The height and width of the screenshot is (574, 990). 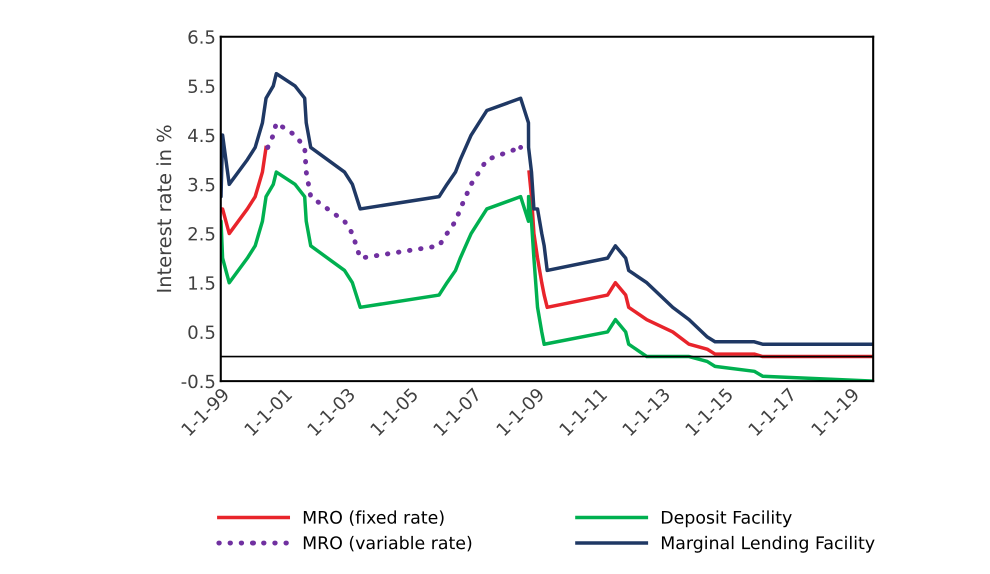 What do you see at coordinates (768, 544) in the screenshot?
I see `legend-label: Marginal Lending Facility` at bounding box center [768, 544].